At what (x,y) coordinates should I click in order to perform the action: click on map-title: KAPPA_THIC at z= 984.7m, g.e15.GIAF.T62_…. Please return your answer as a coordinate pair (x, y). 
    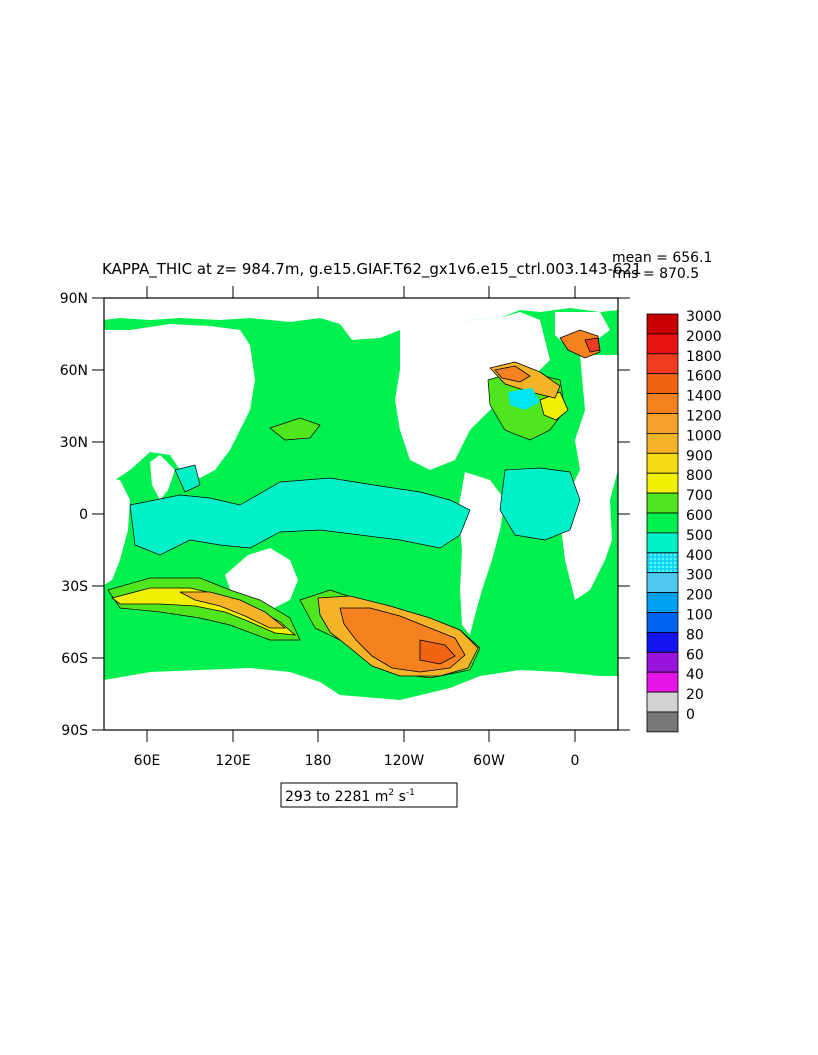
    Looking at the image, I should click on (372, 269).